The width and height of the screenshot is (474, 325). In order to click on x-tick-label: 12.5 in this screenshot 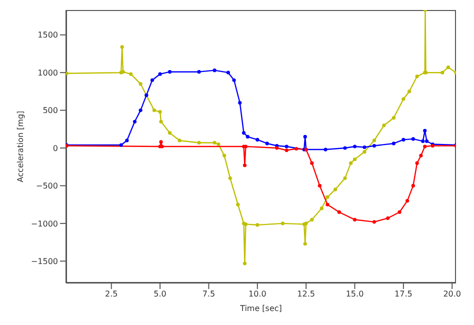, I will do `click(306, 294)`.